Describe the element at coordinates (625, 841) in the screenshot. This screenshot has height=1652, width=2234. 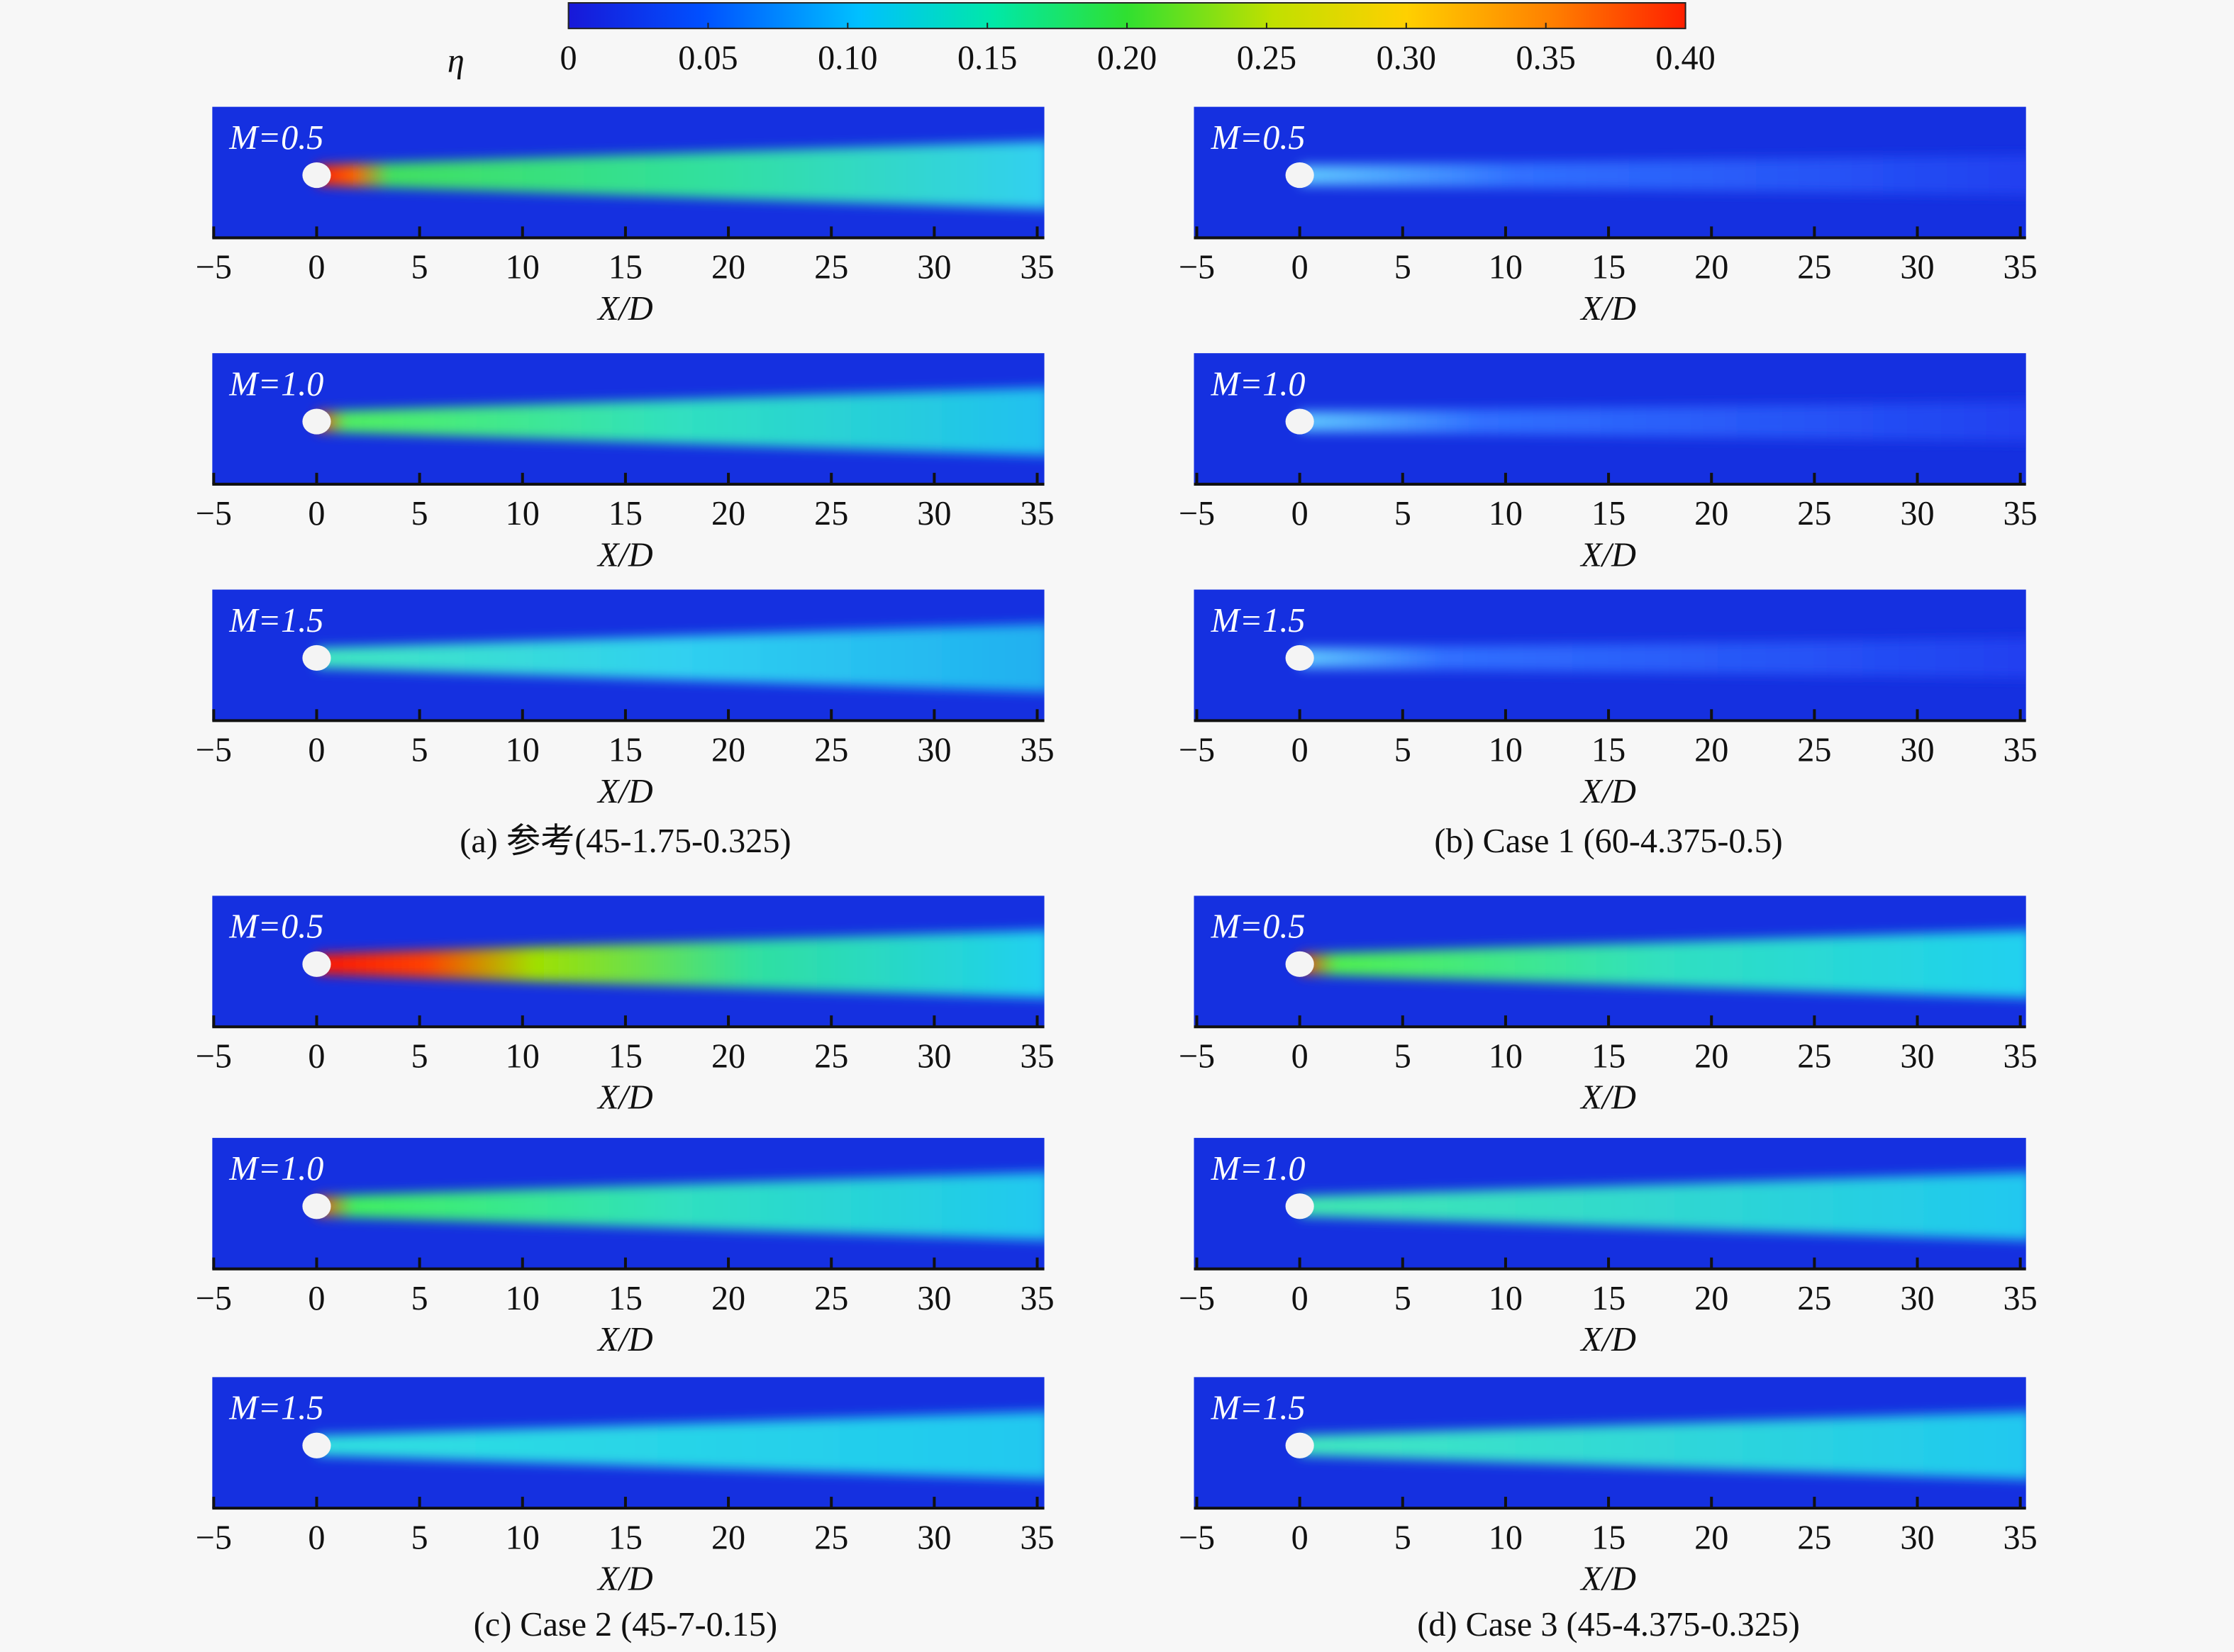
I see `caption: (a) 参考(45-1.75-0.325)` at that location.